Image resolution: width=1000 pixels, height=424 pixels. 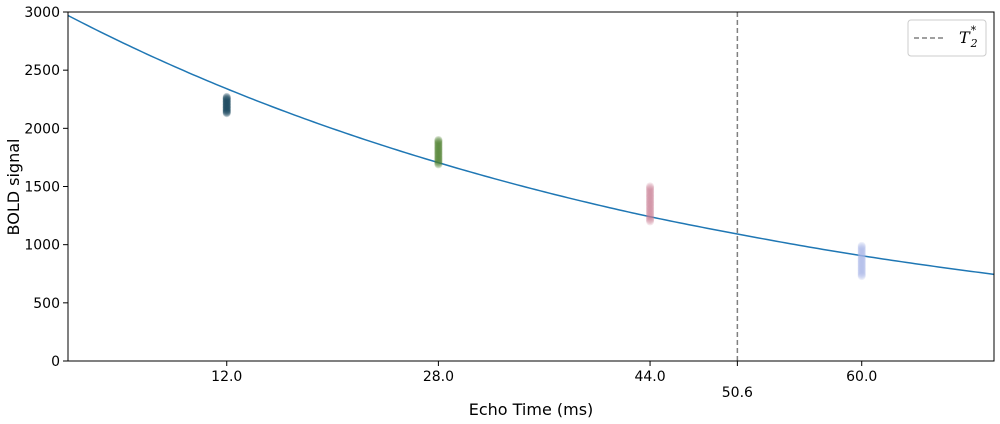 I want to click on y-tick-label: 2500, so click(x=42, y=71).